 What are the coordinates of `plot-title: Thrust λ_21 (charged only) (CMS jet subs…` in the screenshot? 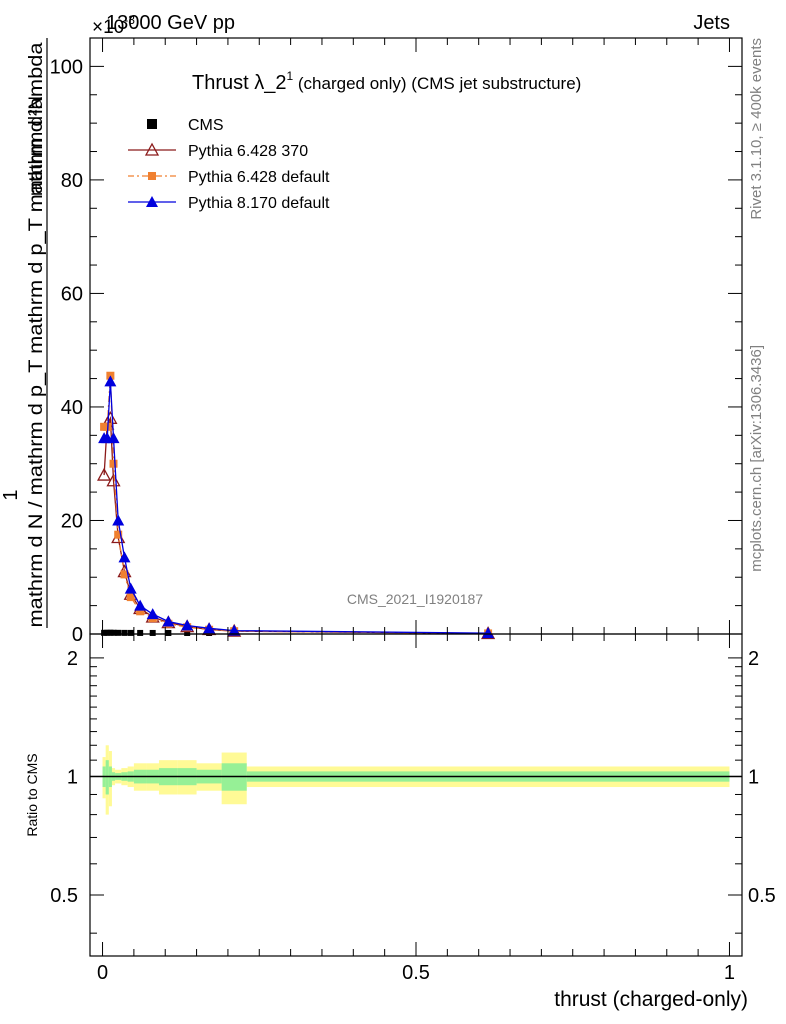 It's located at (386, 81).